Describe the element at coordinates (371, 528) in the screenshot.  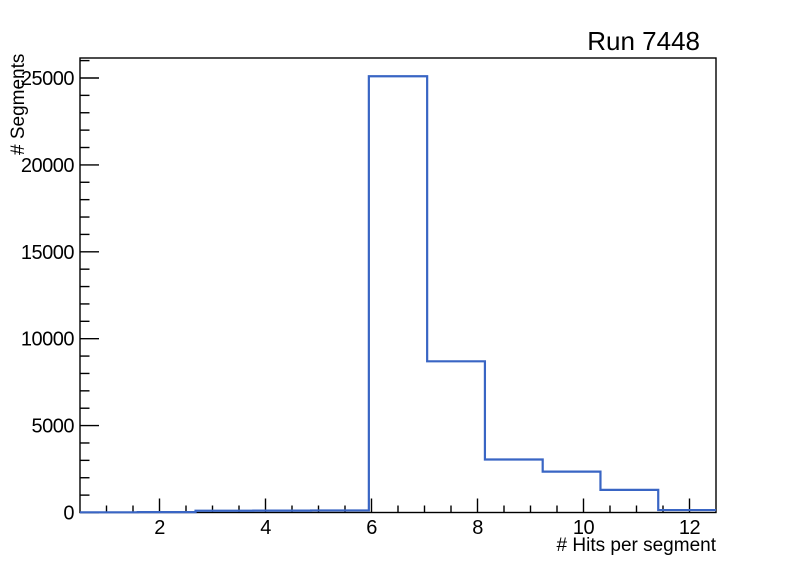
I see `x-tick-label: 6` at that location.